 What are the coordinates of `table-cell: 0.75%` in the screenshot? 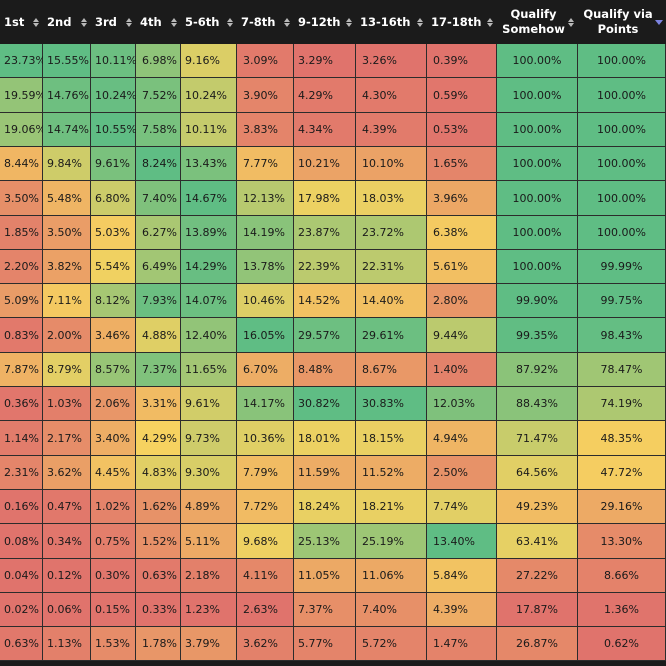 It's located at (113, 541).